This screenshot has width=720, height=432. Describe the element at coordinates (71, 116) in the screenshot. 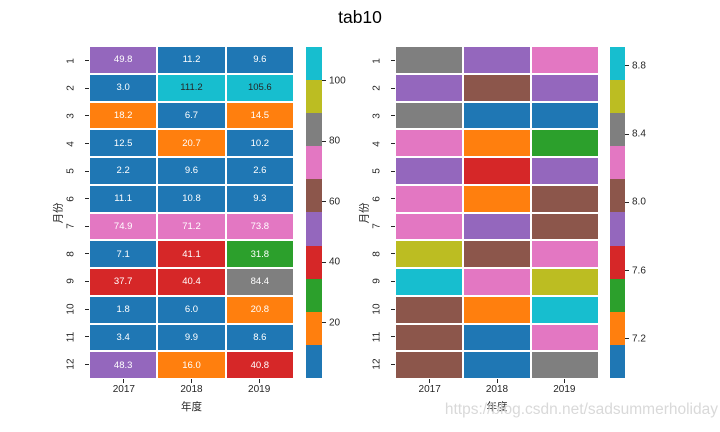

I see `y-tick-label: 3` at that location.